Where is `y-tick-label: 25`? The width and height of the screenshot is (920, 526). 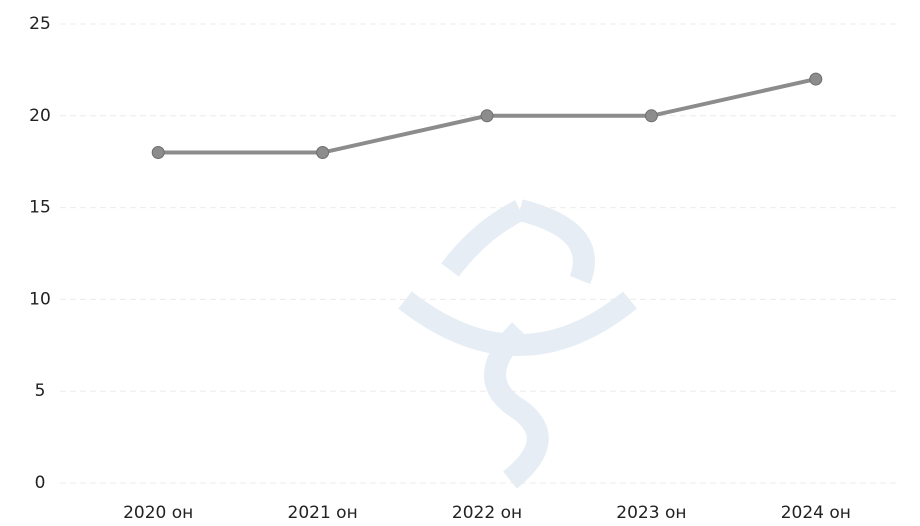
y-tick-label: 25 is located at coordinates (40, 24).